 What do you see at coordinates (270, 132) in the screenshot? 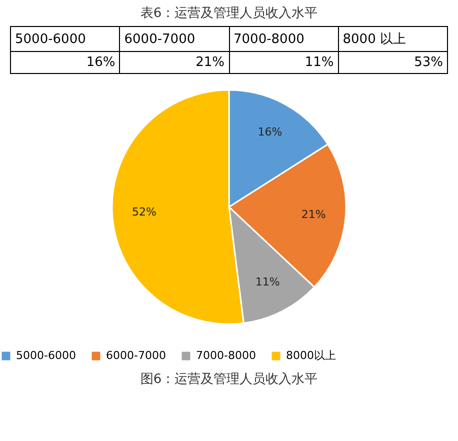
I see `data-label: 16%` at bounding box center [270, 132].